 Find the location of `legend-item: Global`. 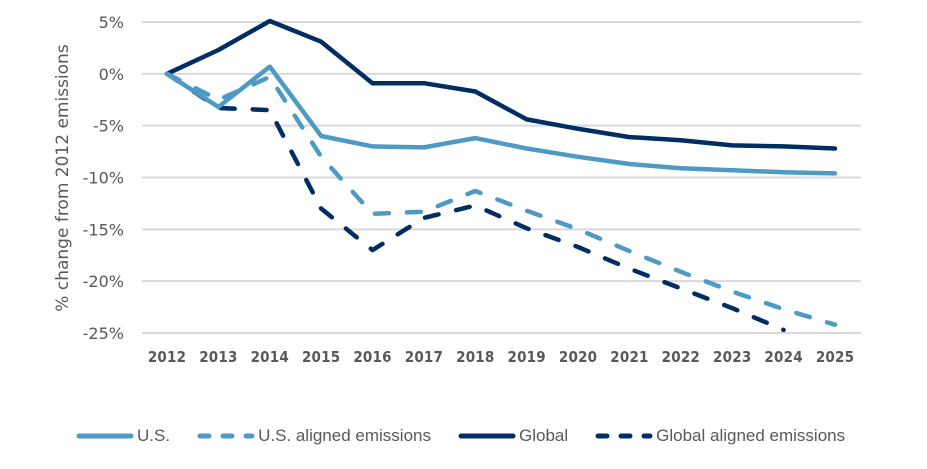

legend-item: Global is located at coordinates (512, 436).